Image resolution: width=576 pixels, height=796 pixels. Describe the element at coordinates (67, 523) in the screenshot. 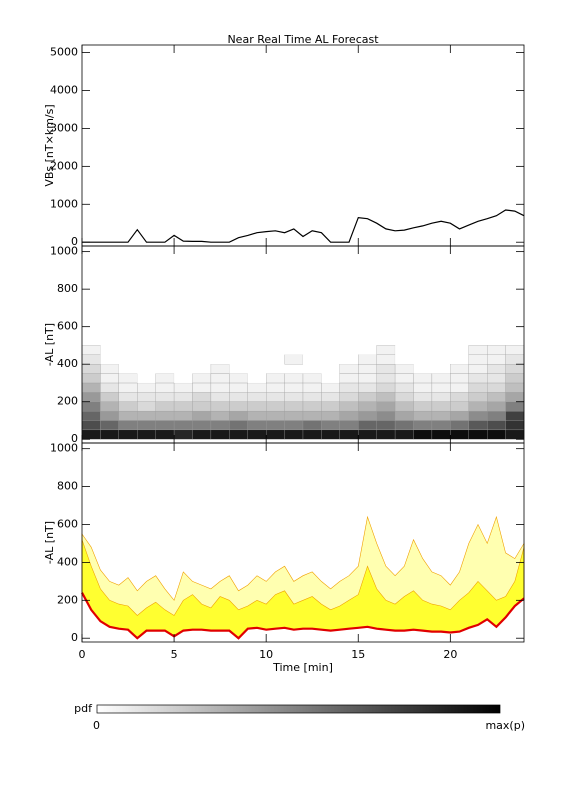

I see `y-tick-label: 600` at that location.